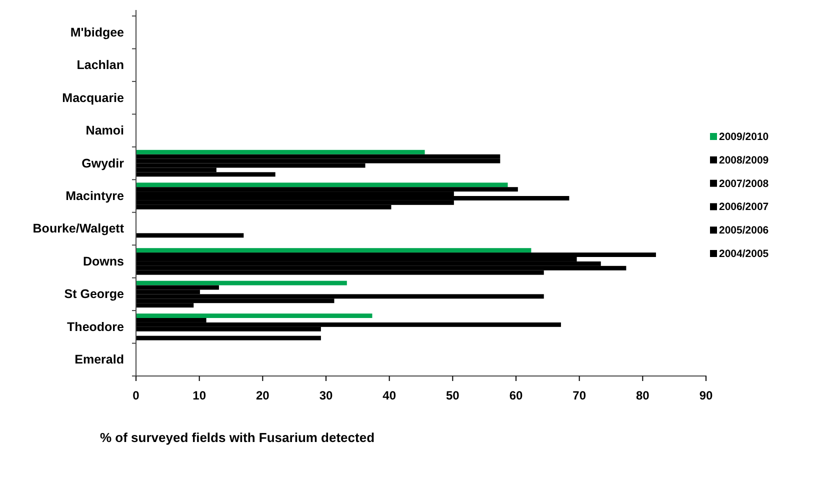 Image resolution: width=829 pixels, height=477 pixels. I want to click on legend-label: 2005/2006, so click(744, 230).